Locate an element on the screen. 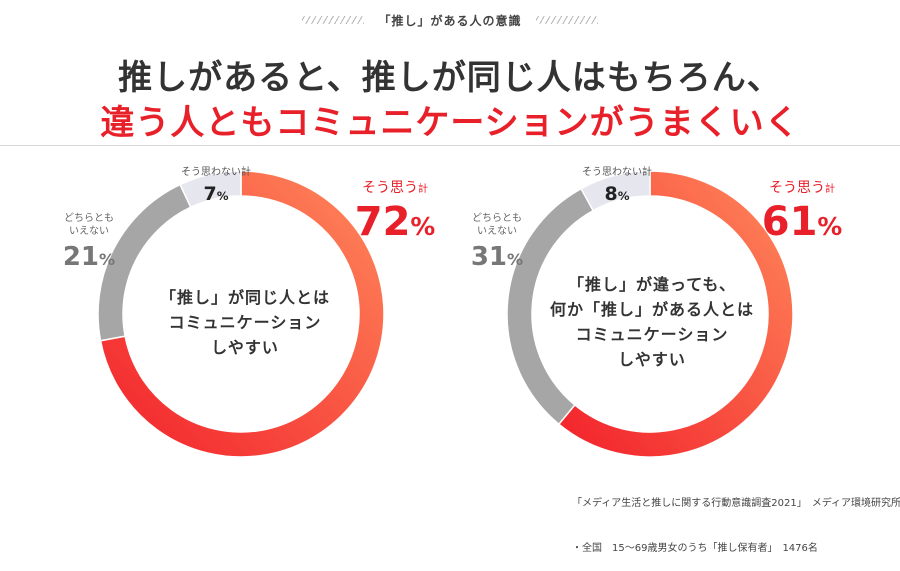 The image size is (900, 571). chart1-neutral-value: 21% is located at coordinates (89, 257).